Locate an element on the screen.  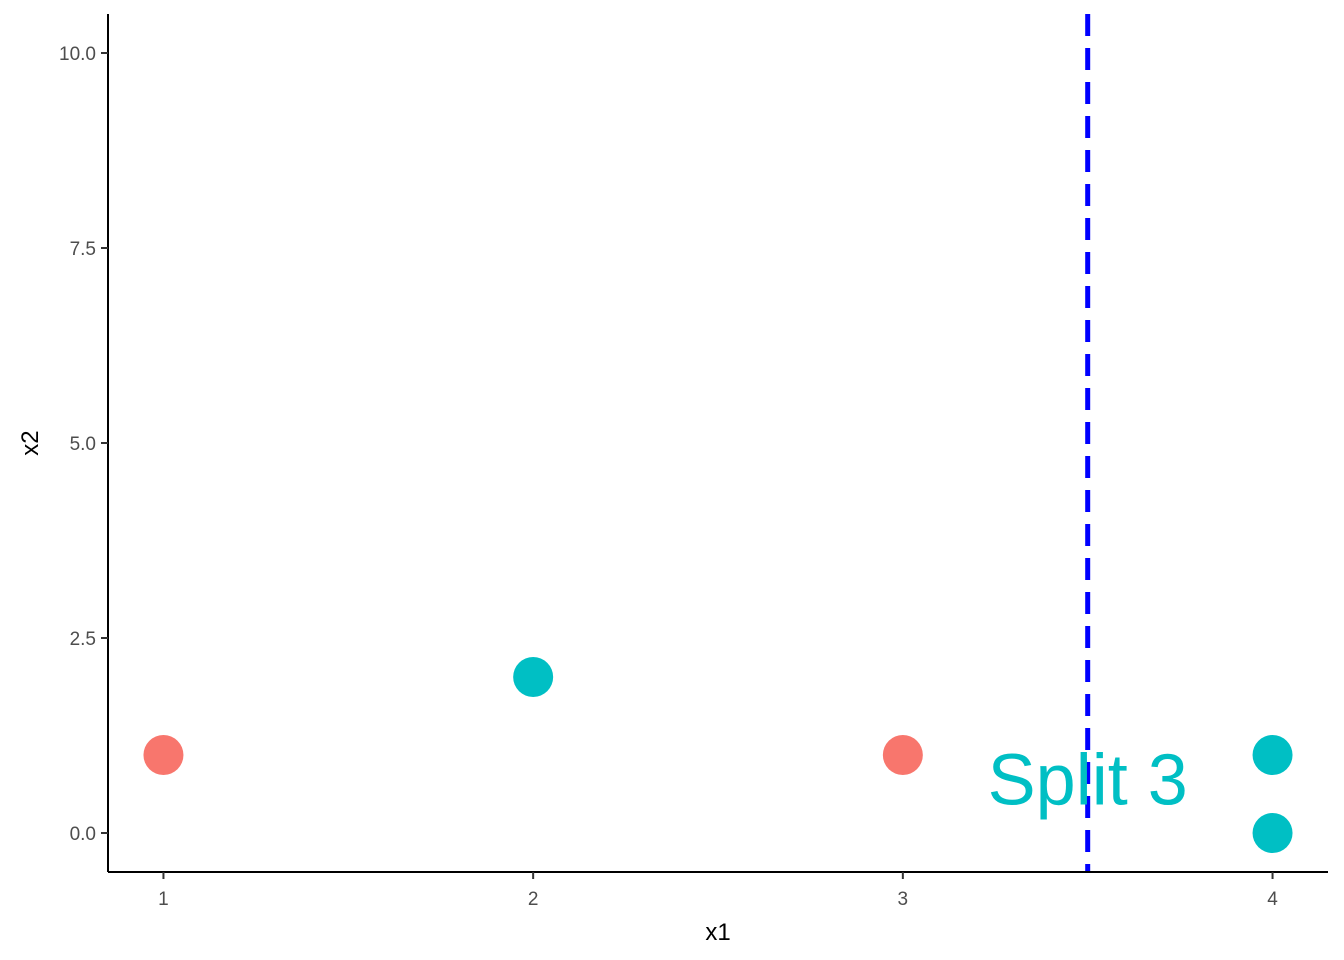
y-tick-label: 0.0 is located at coordinates (83, 834).